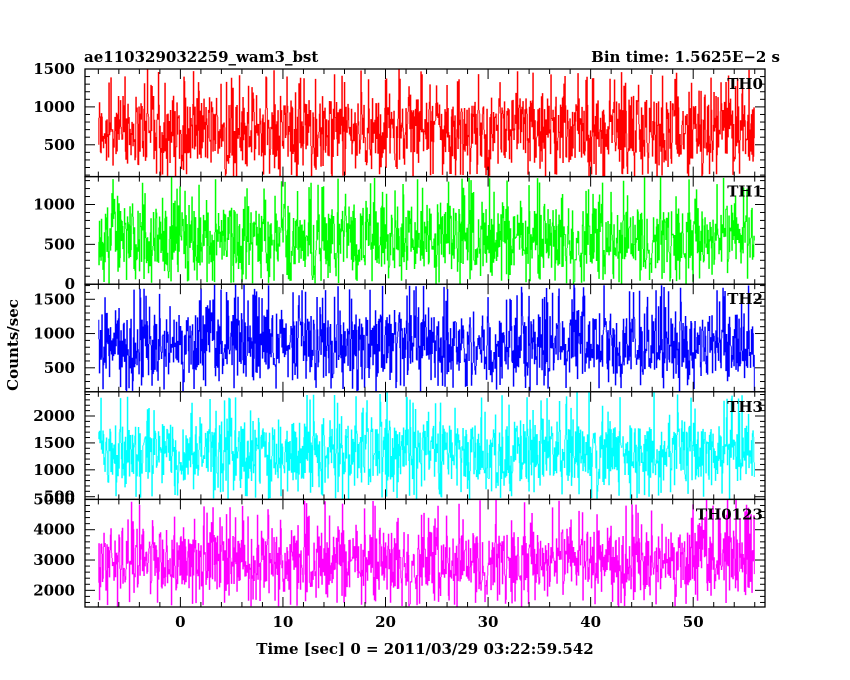  Describe the element at coordinates (70, 284) in the screenshot. I see `y-tick-label: 0` at that location.